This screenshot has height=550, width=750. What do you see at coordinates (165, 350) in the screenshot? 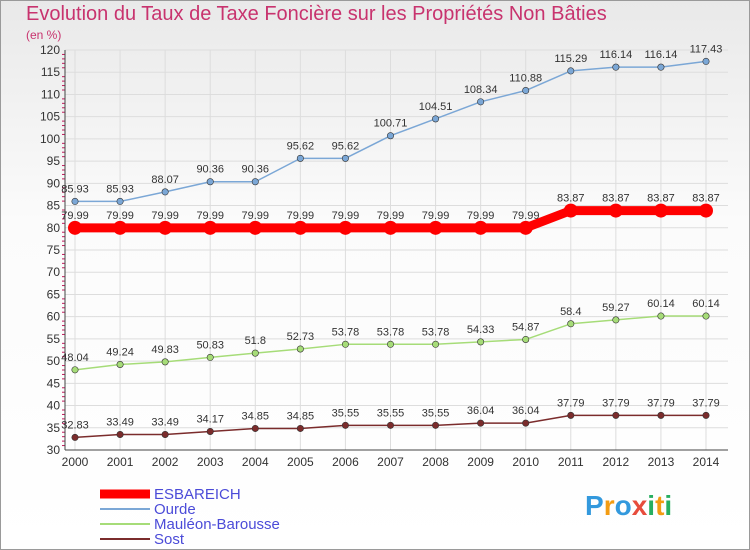
I see `data-label: 49.83` at bounding box center [165, 350].